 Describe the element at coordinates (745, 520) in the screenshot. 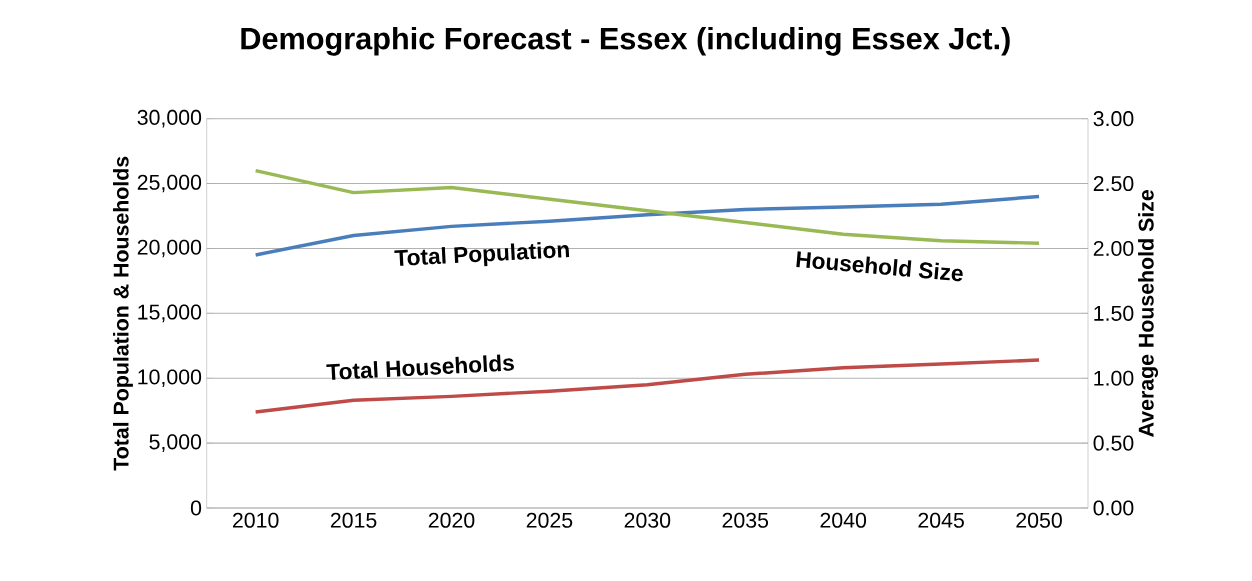

I see `x-tick-label: 2035` at that location.